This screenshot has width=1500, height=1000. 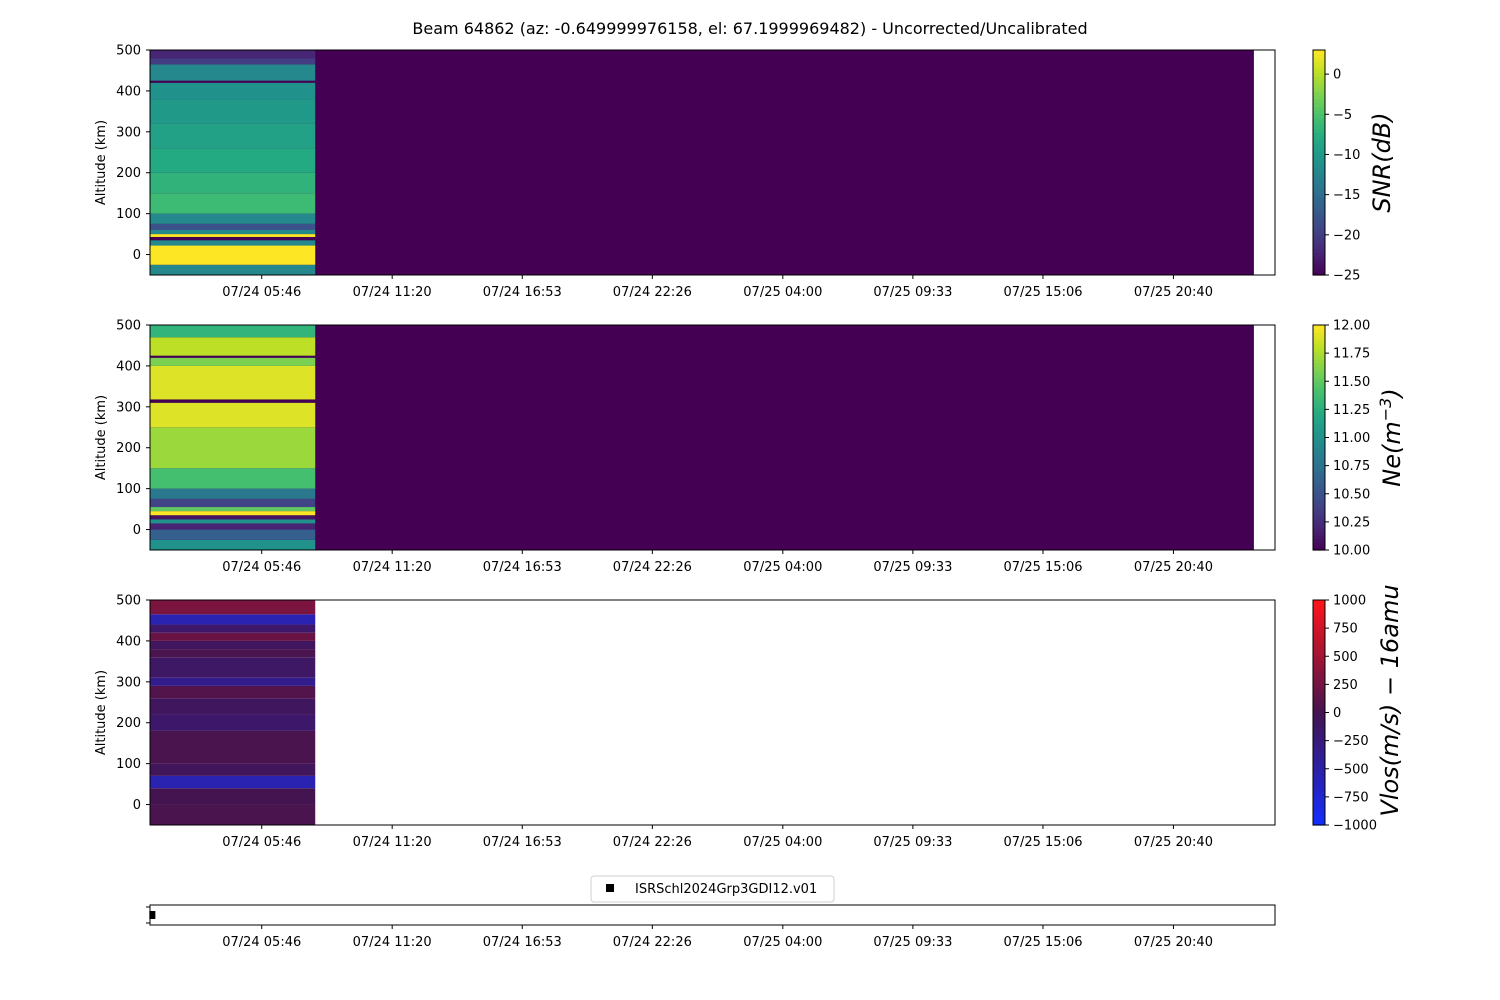 What do you see at coordinates (152, 915) in the screenshot?
I see `timeline-marker` at bounding box center [152, 915].